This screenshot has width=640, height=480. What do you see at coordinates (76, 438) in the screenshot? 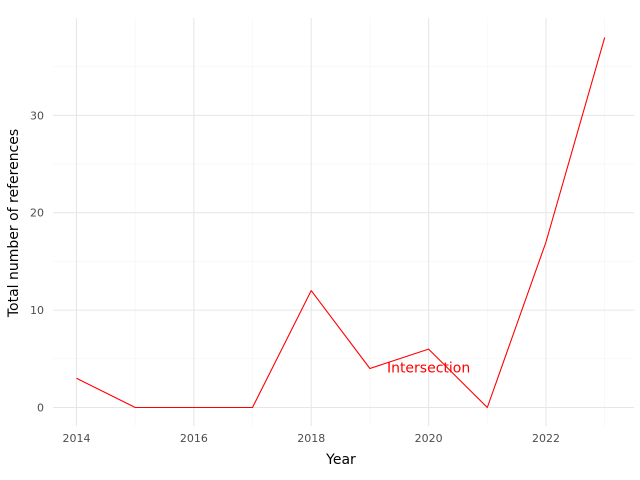
I see `x-tick-label: 2014` at bounding box center [76, 438].